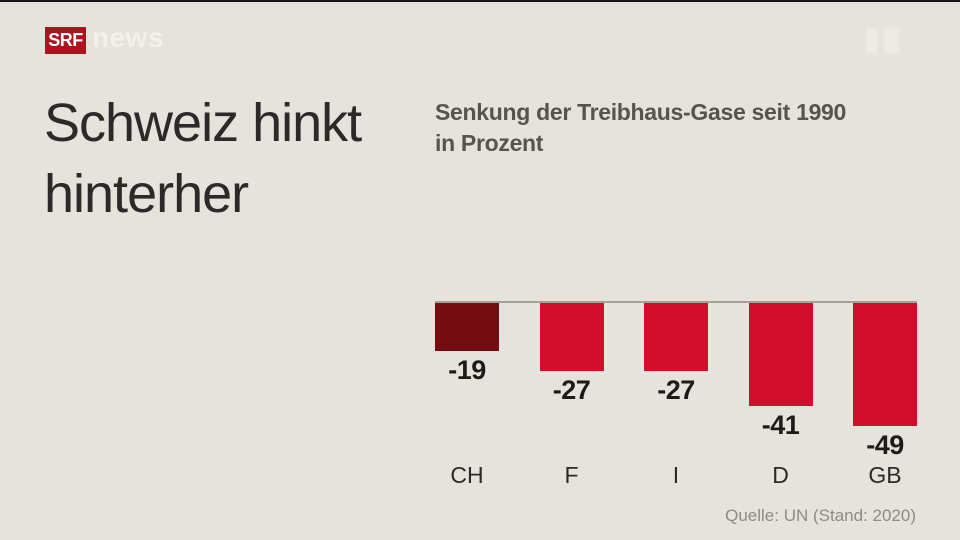  I want to click on category-label-d: D, so click(780, 475).